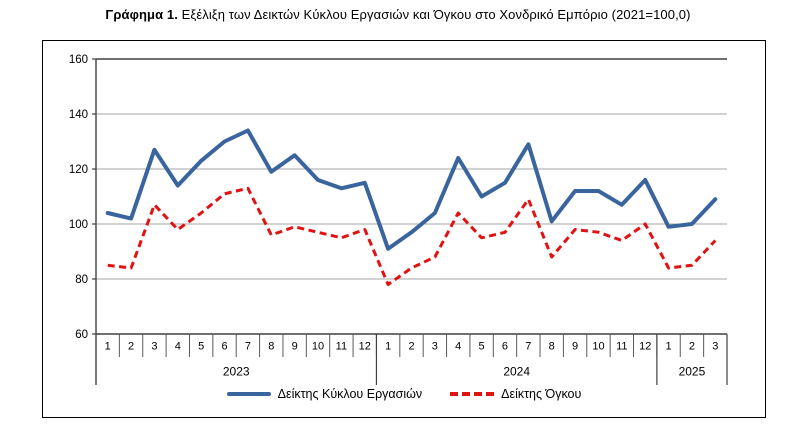  I want to click on y-tick-label: 80, so click(81, 280).